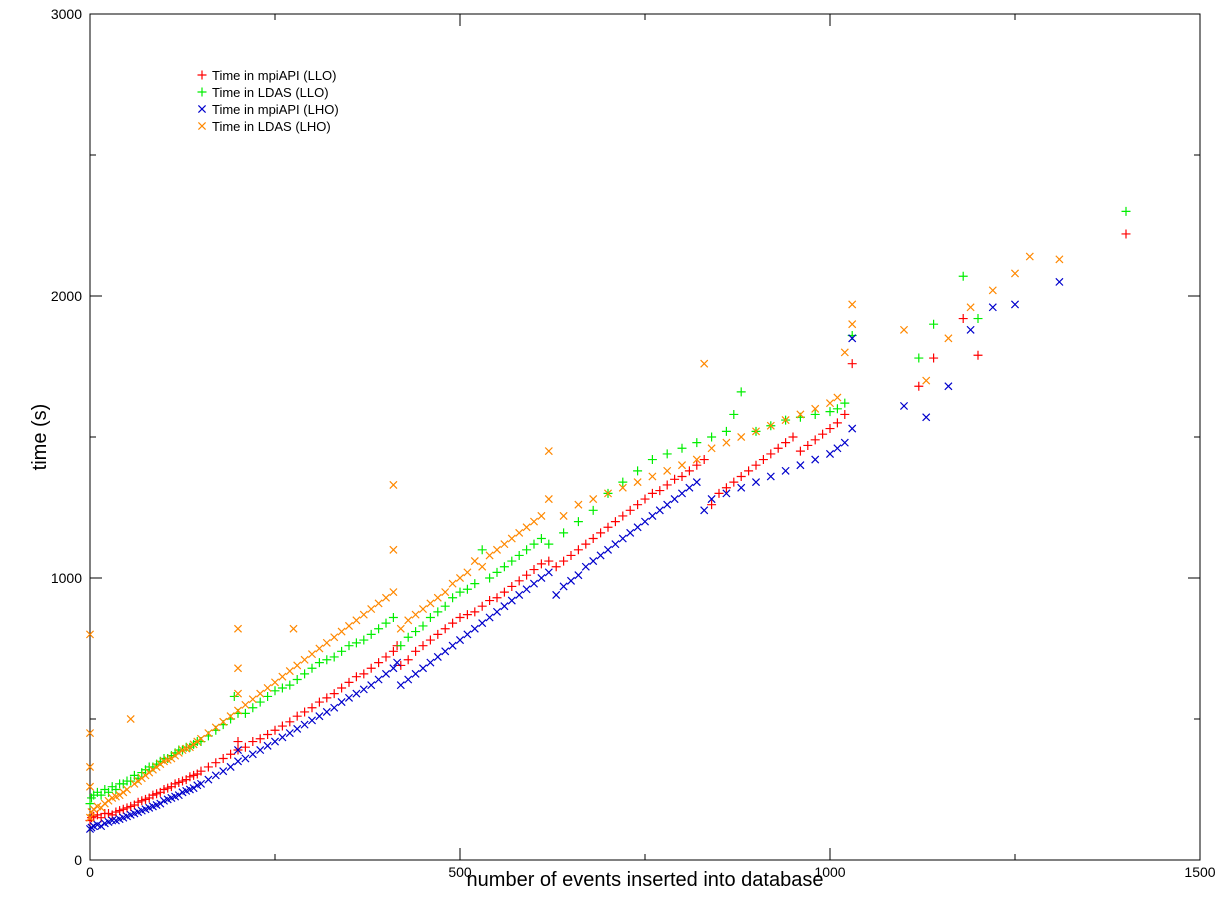 The image size is (1222, 902). Describe the element at coordinates (40, 437) in the screenshot. I see `y-axis-title: time (s)` at that location.